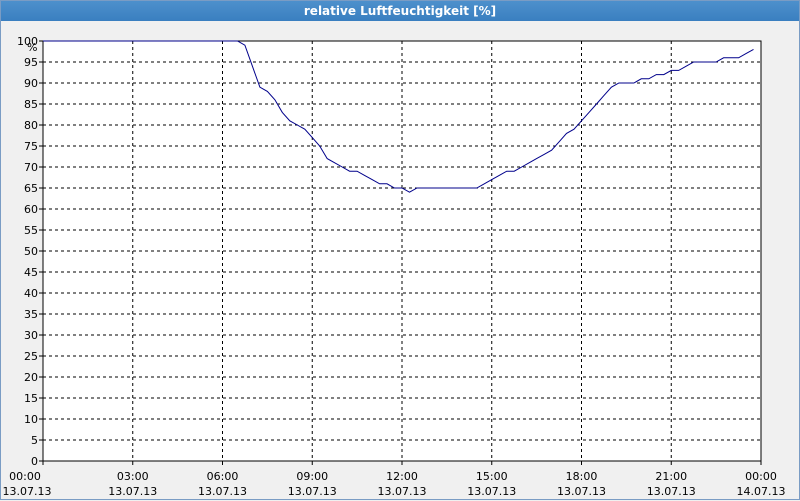  I want to click on y-tick-label: 60, so click(31, 209).